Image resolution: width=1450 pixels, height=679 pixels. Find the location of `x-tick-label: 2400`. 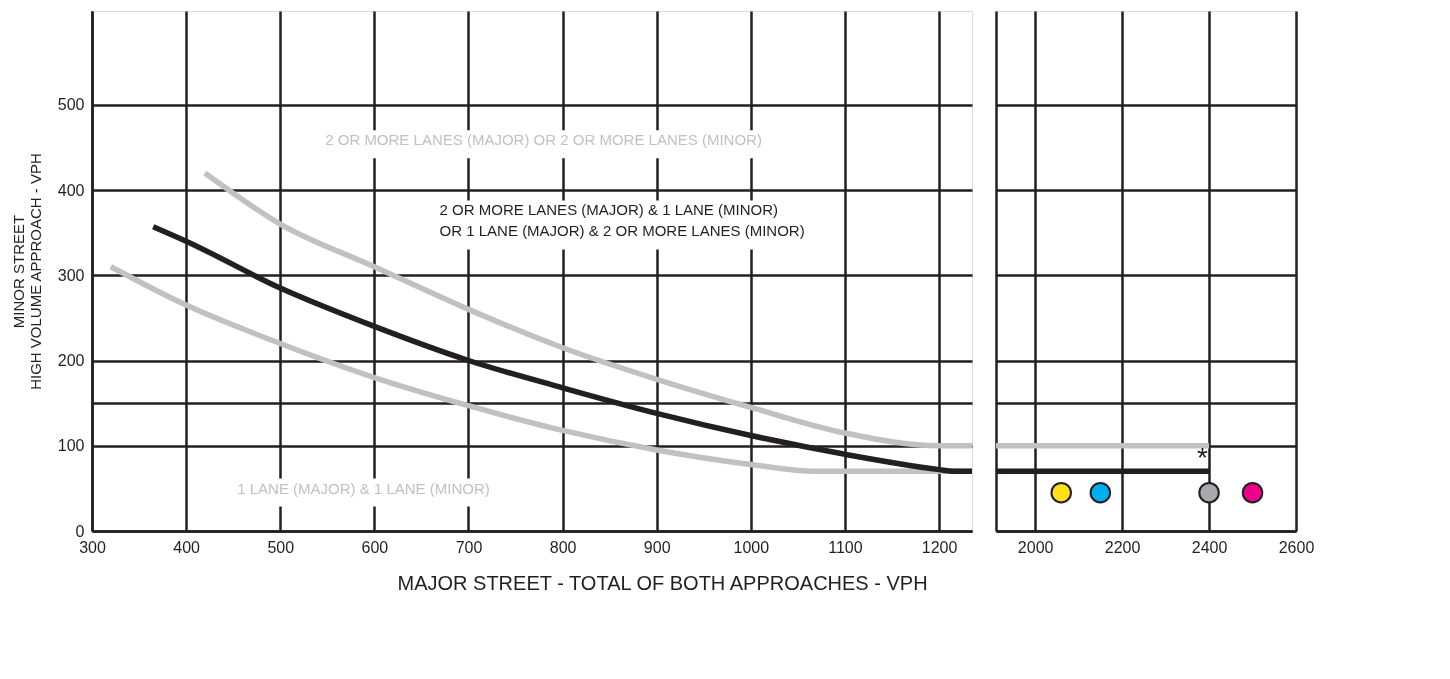

x-tick-label: 2400 is located at coordinates (1209, 547).